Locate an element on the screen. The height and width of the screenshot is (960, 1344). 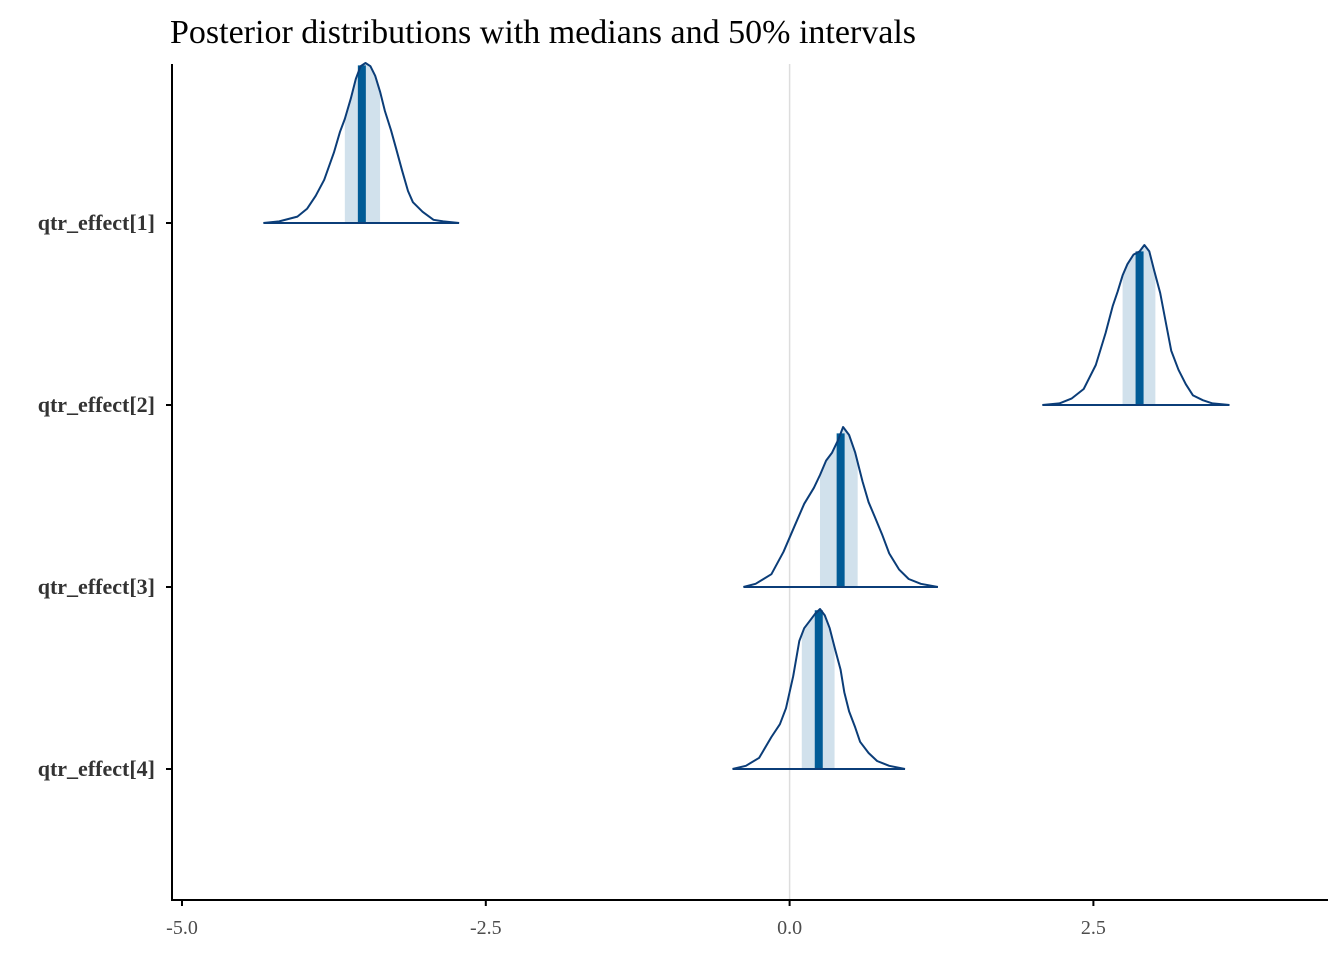
x-tick-label: 2.5 is located at coordinates (1093, 928).